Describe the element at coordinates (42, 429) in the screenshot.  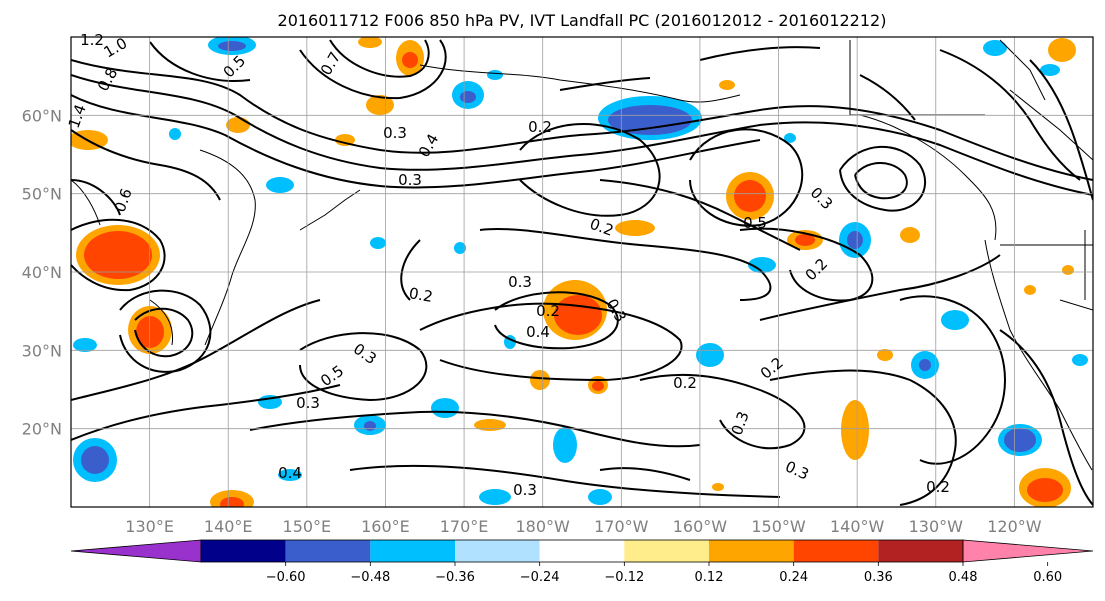
I see `lat-tick-label: 20°N` at that location.